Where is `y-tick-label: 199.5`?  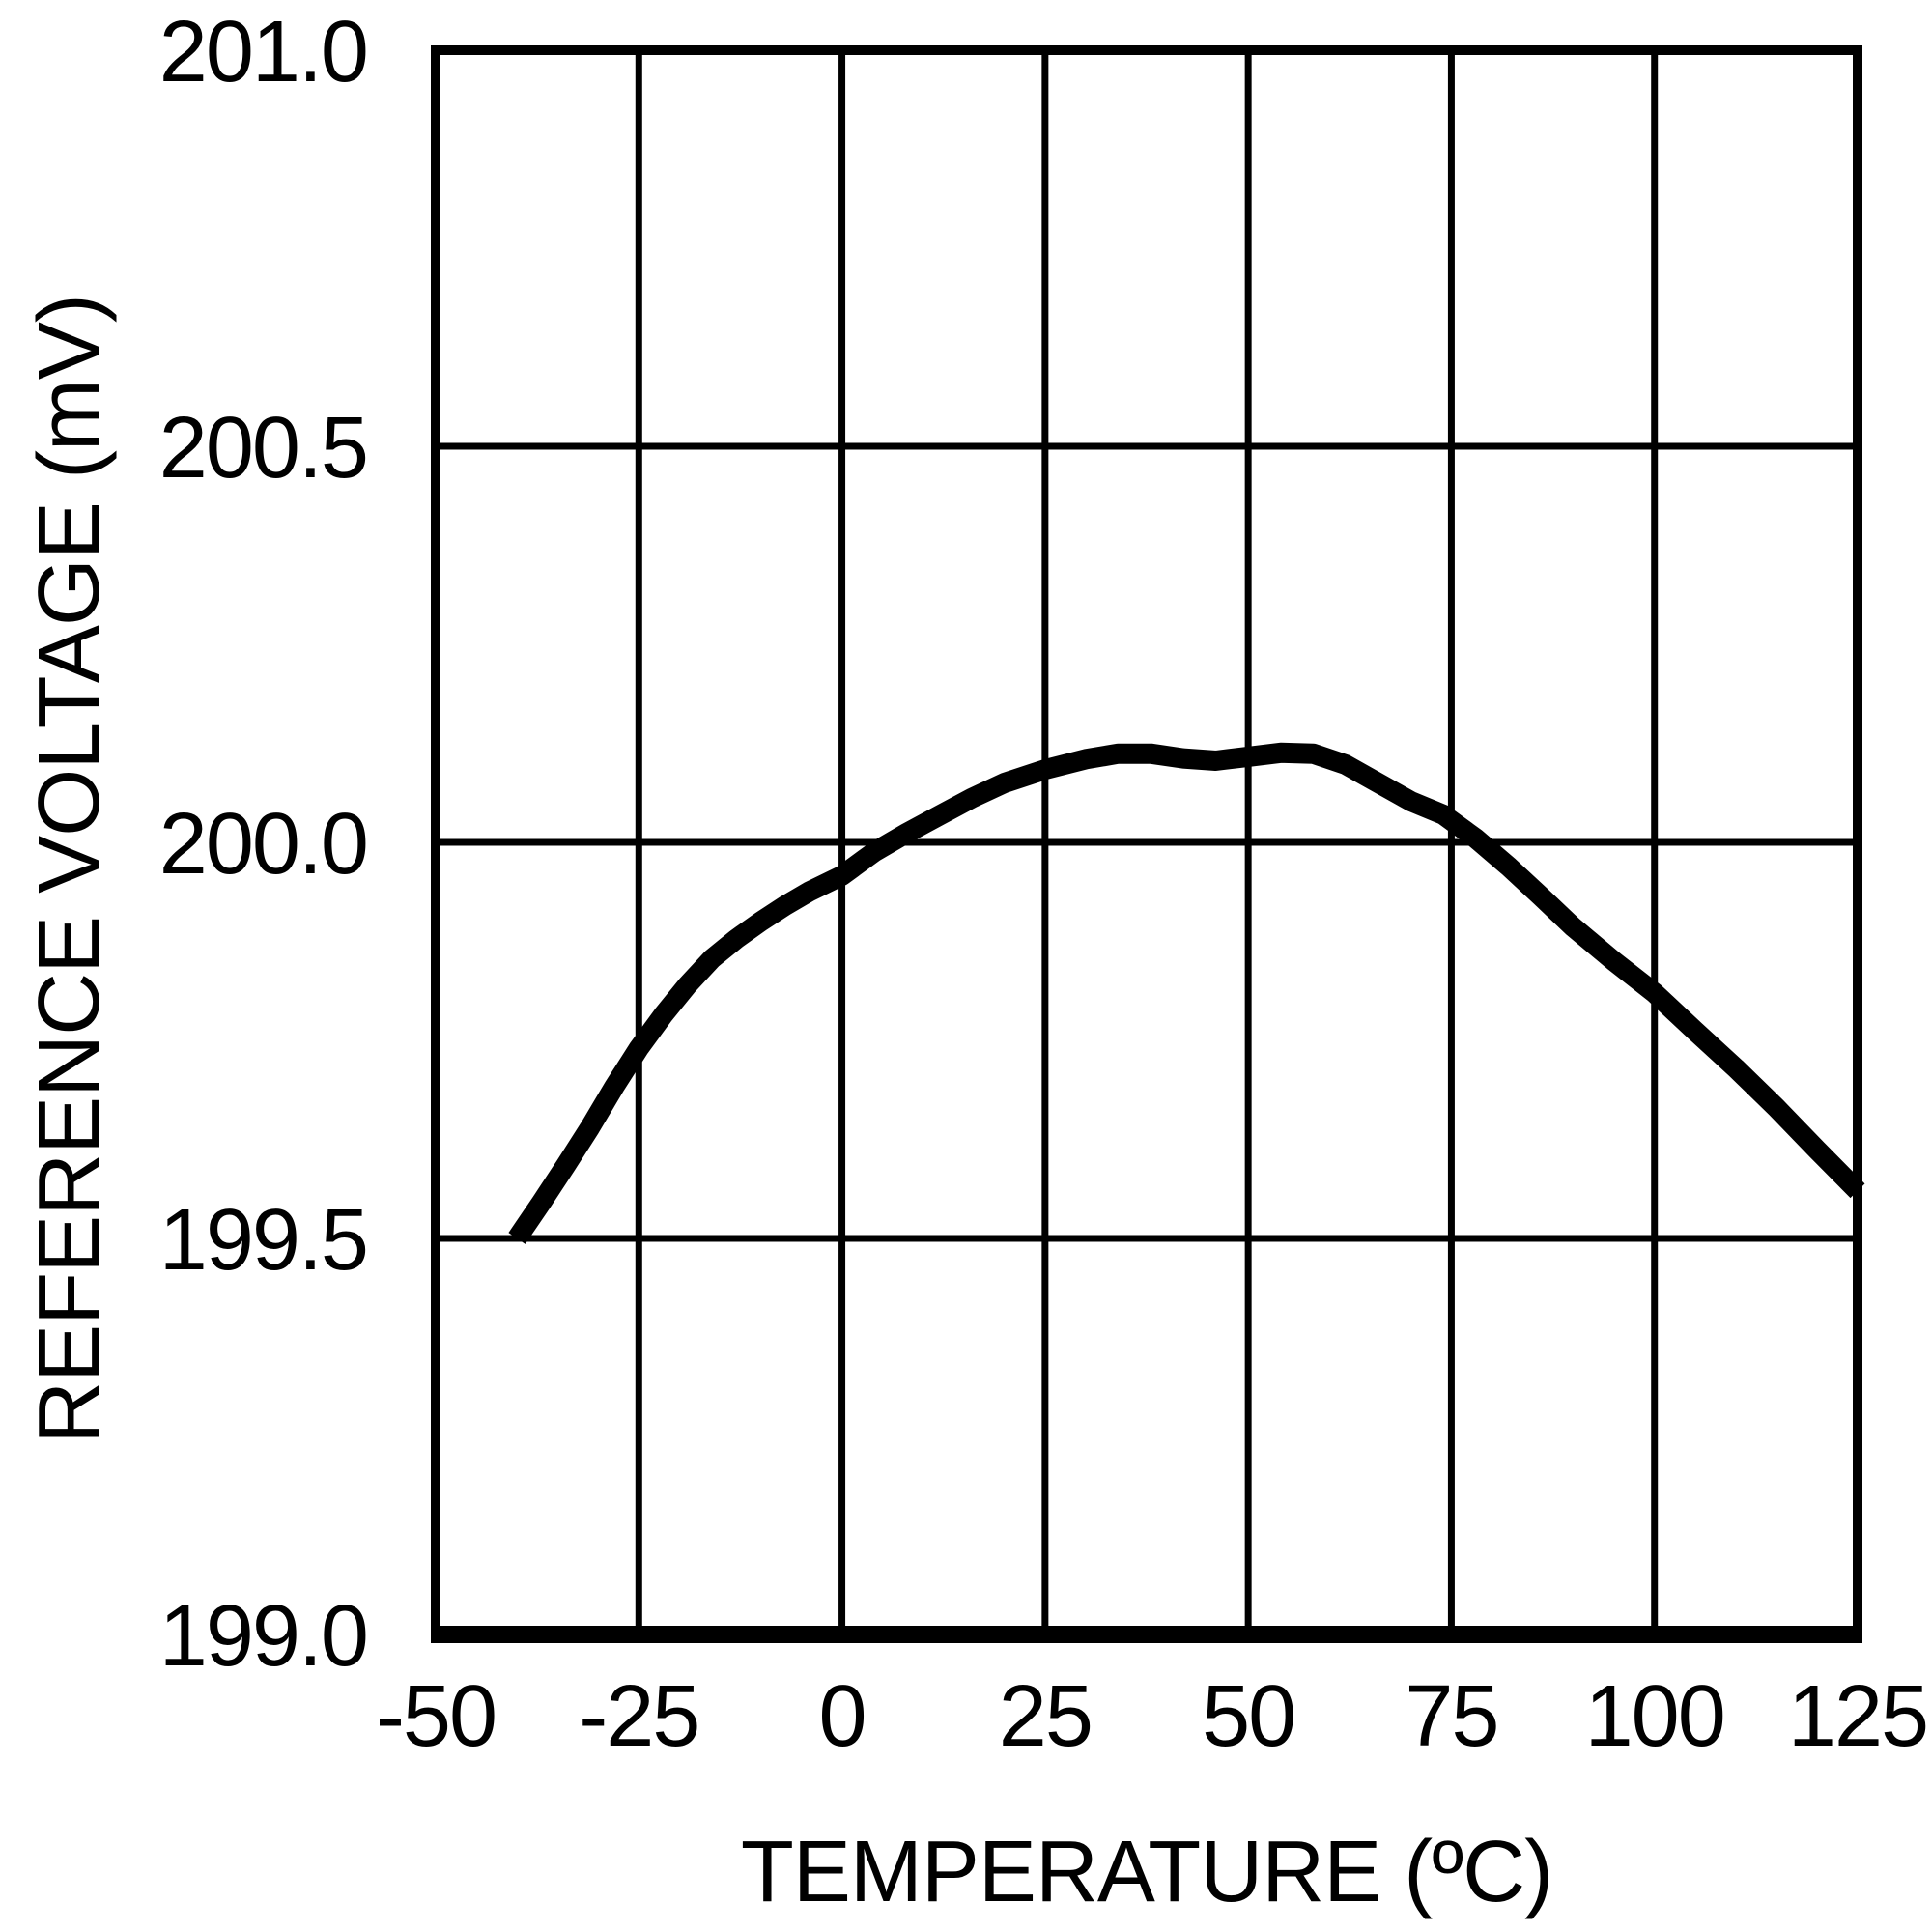
y-tick-label: 199.5 is located at coordinates (263, 1240).